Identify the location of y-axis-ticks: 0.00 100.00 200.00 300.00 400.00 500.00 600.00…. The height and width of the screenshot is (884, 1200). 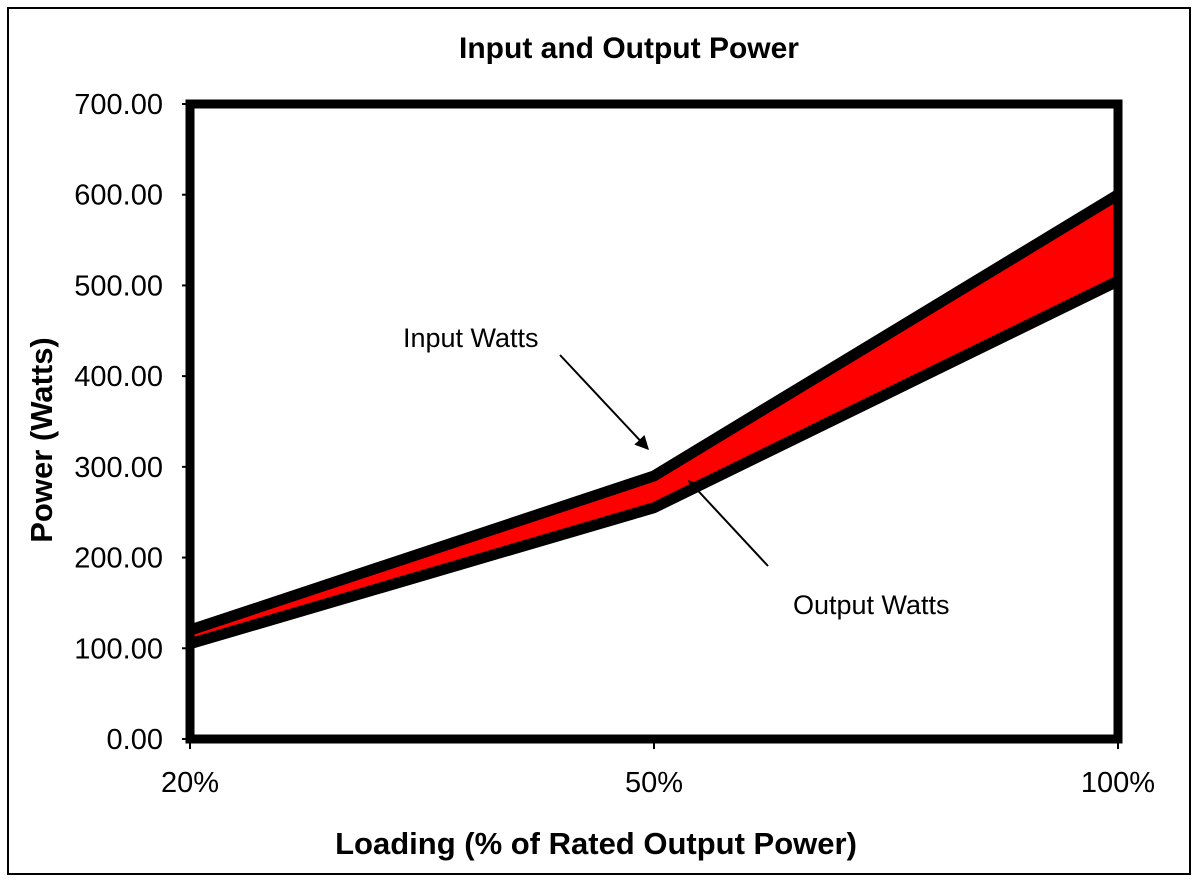
(132, 422).